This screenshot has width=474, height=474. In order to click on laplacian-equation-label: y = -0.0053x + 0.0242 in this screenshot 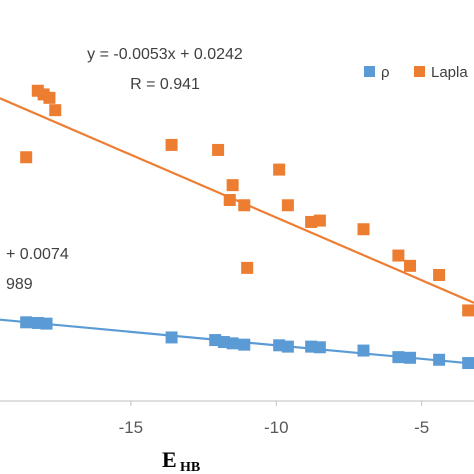, I will do `click(165, 54)`.